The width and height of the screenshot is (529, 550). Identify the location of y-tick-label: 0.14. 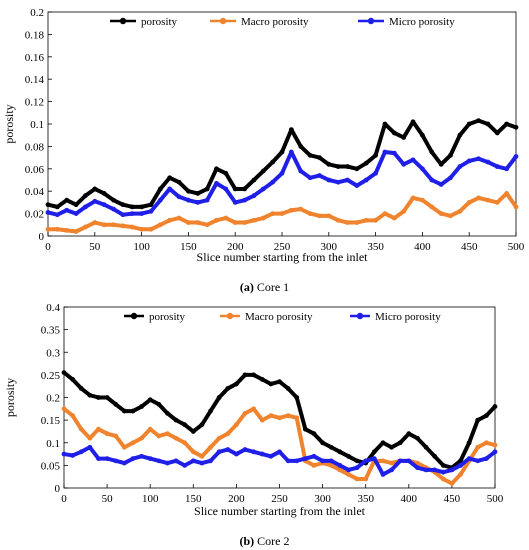
(35, 80).